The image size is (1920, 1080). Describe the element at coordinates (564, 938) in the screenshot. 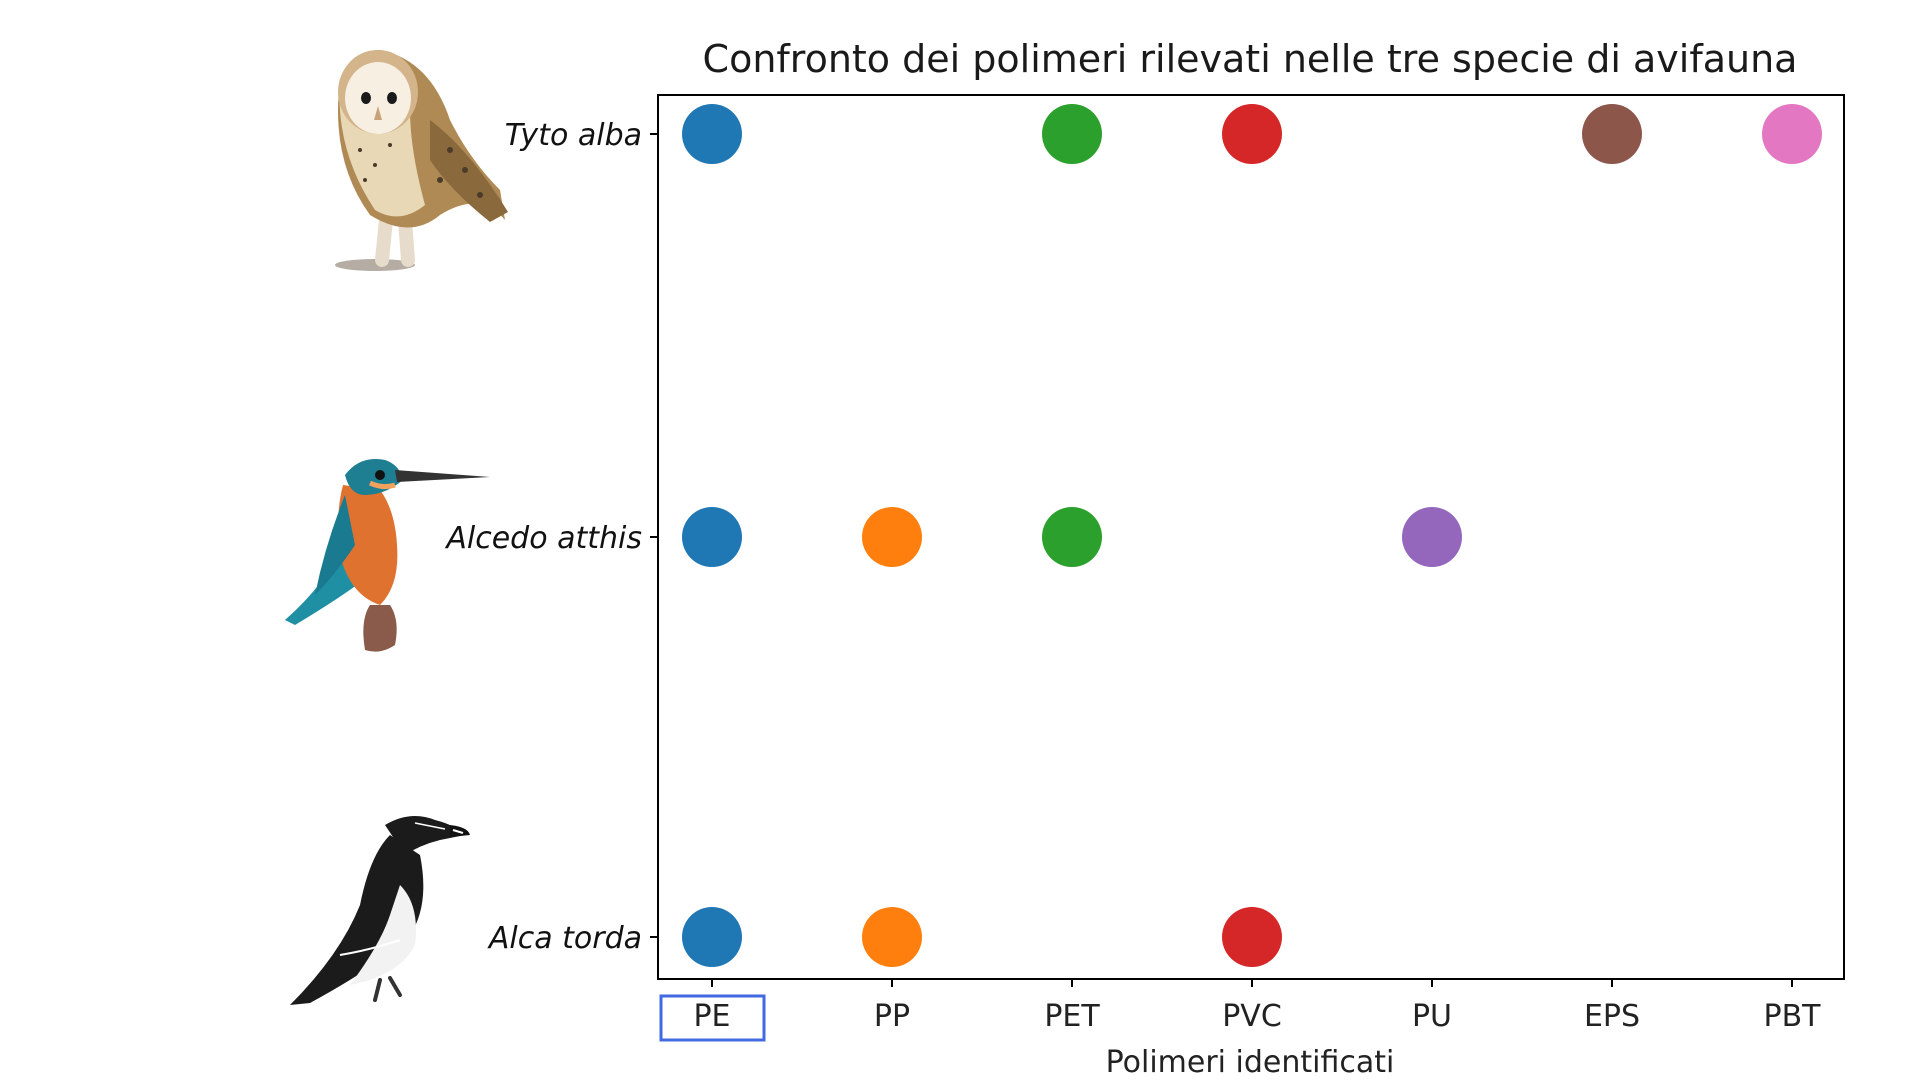

I see `y-tick-label-alca-torda: Alca torda` at that location.